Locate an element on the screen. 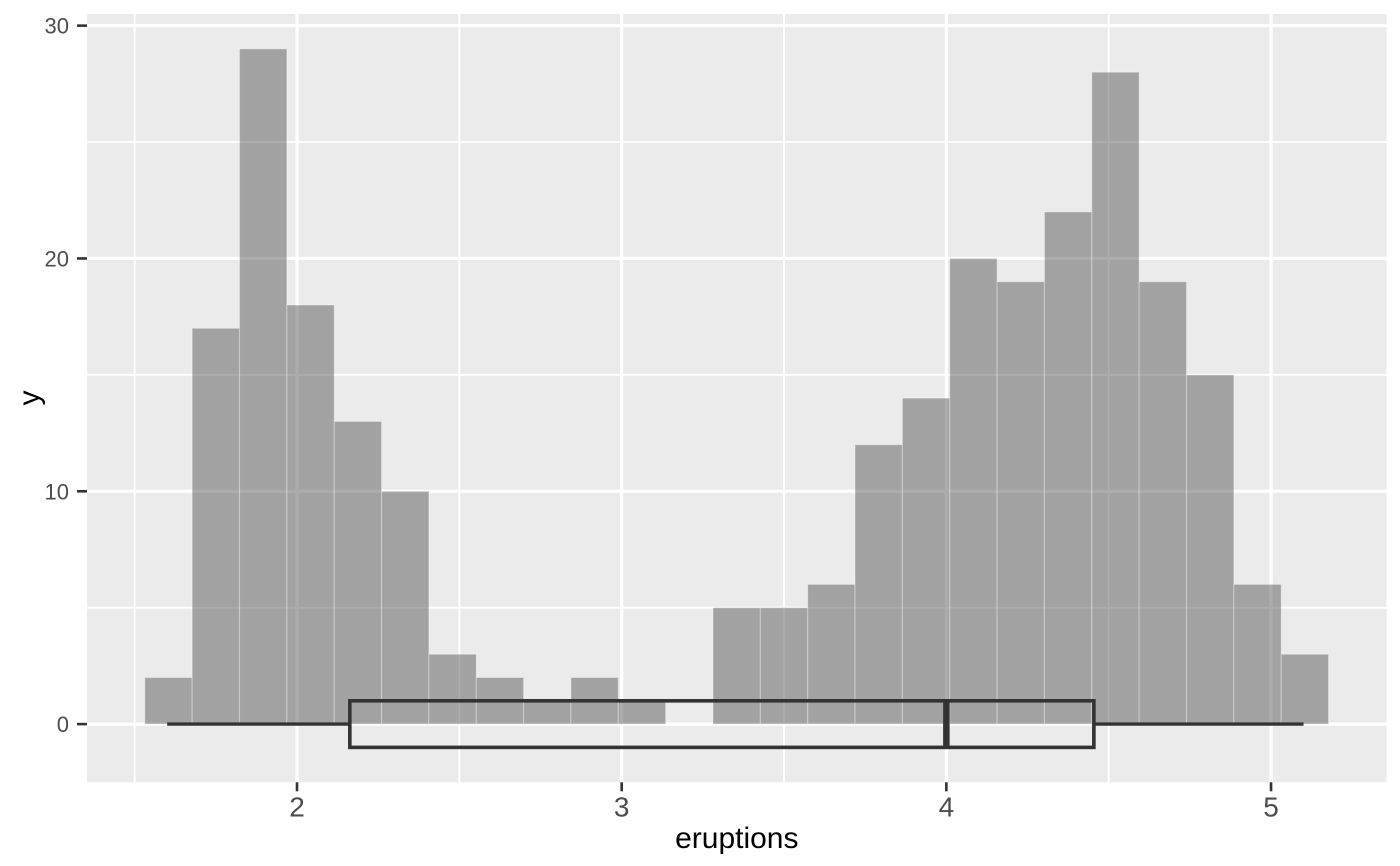 This screenshot has height=866, width=1400. boxplot is located at coordinates (735, 724).